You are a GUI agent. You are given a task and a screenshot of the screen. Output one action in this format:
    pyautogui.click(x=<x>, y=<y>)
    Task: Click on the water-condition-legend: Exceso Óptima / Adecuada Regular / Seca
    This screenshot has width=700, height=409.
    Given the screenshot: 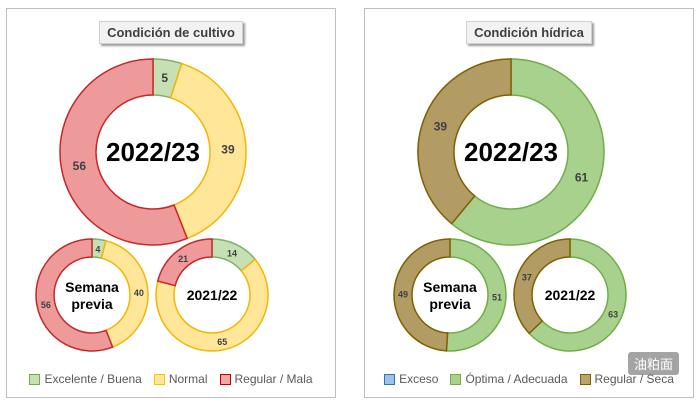 What is the action you would take?
    pyautogui.click(x=529, y=379)
    